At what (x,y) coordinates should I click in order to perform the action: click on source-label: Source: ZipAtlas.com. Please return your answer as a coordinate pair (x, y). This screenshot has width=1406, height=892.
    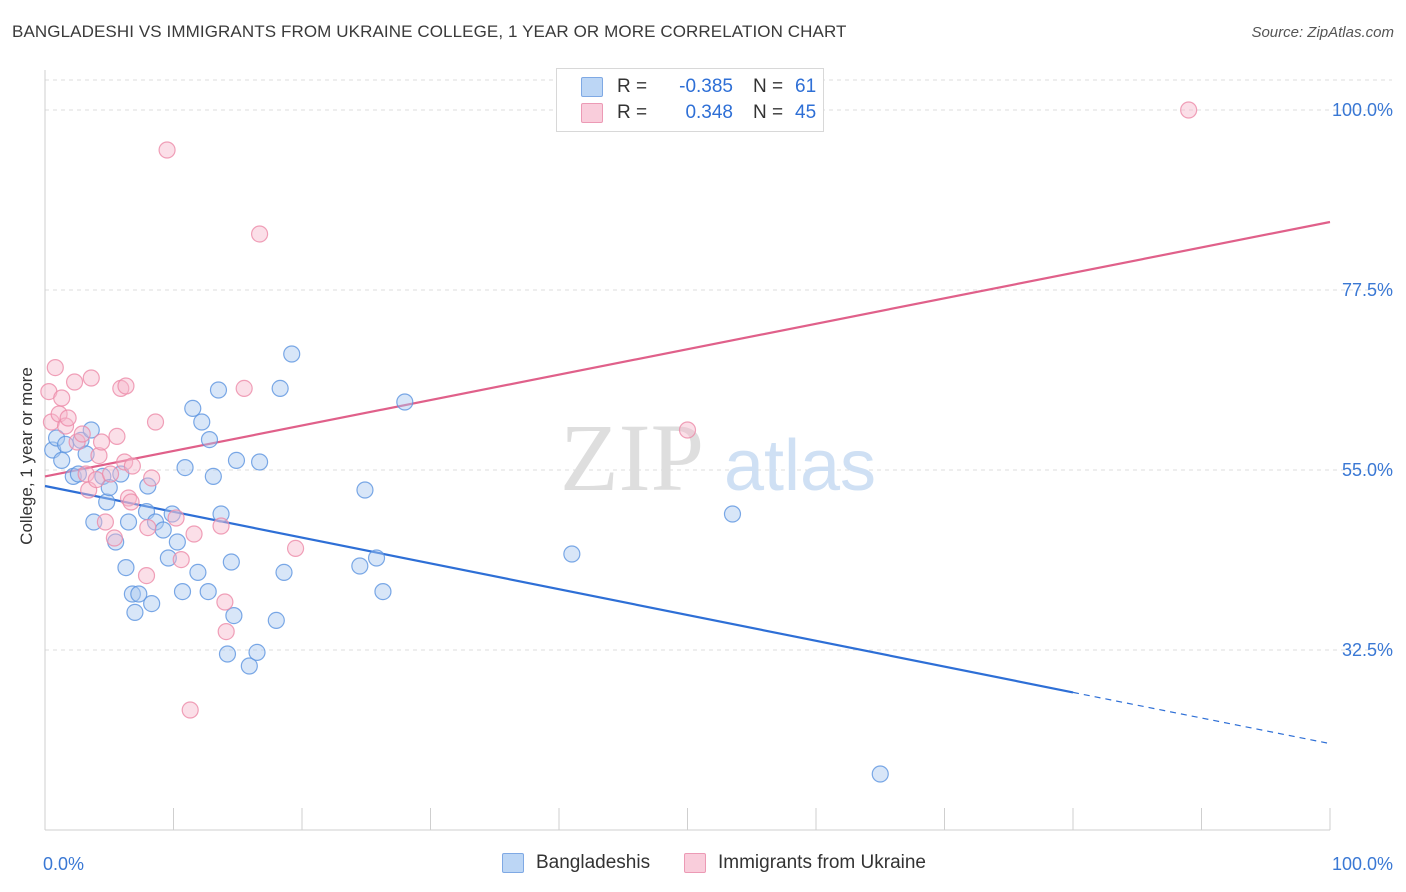
    Looking at the image, I should click on (1322, 32).